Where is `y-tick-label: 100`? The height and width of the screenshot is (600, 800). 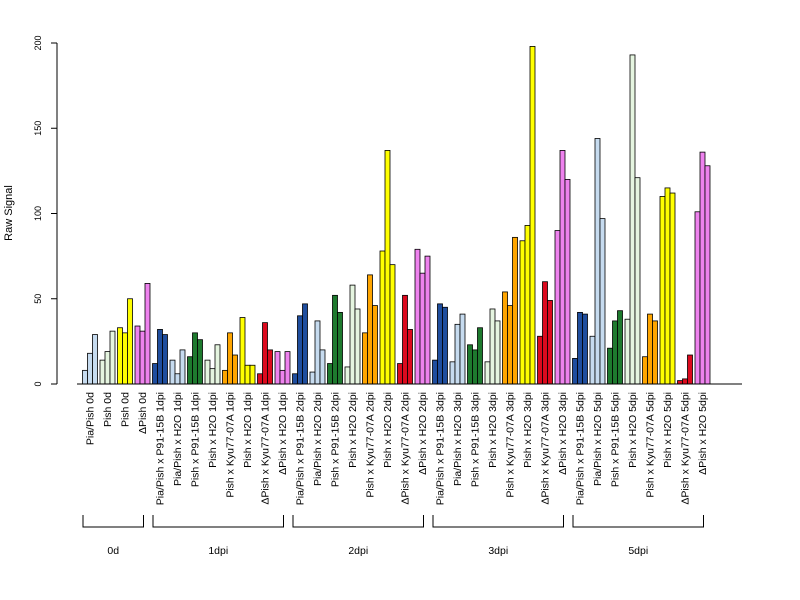 y-tick-label: 100 is located at coordinates (38, 213).